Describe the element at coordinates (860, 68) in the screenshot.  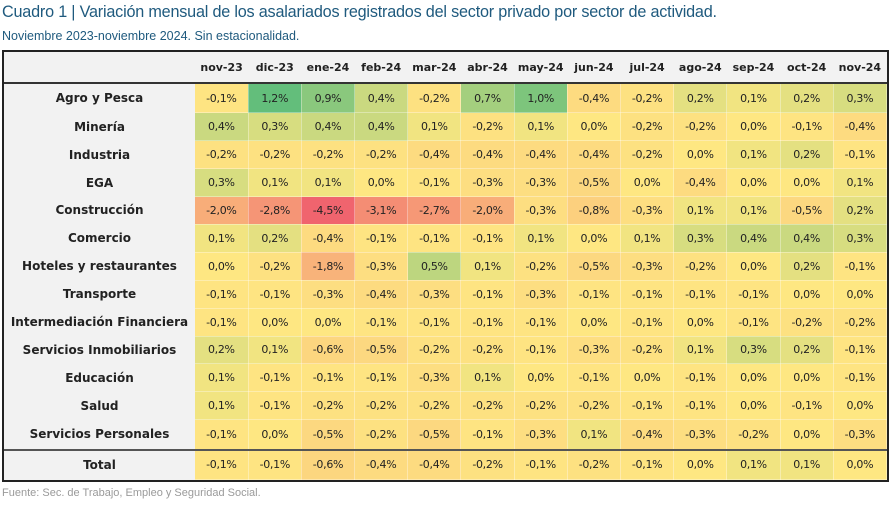
I see `column-header-nov-24: nov-24` at that location.